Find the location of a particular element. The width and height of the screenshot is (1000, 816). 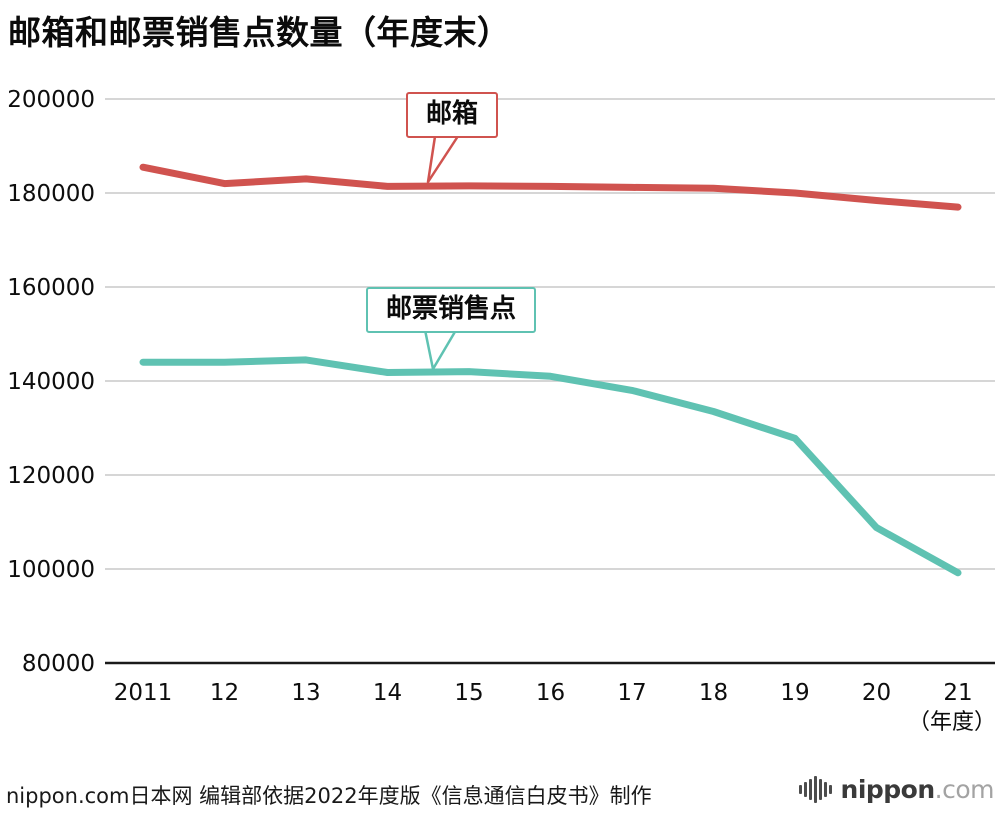

logo-wordmark: nippon.com is located at coordinates (917, 789).